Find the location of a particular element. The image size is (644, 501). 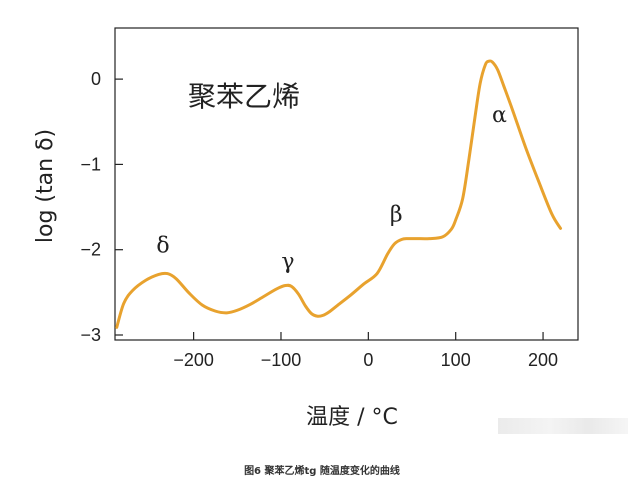

watermark is located at coordinates (563, 426).